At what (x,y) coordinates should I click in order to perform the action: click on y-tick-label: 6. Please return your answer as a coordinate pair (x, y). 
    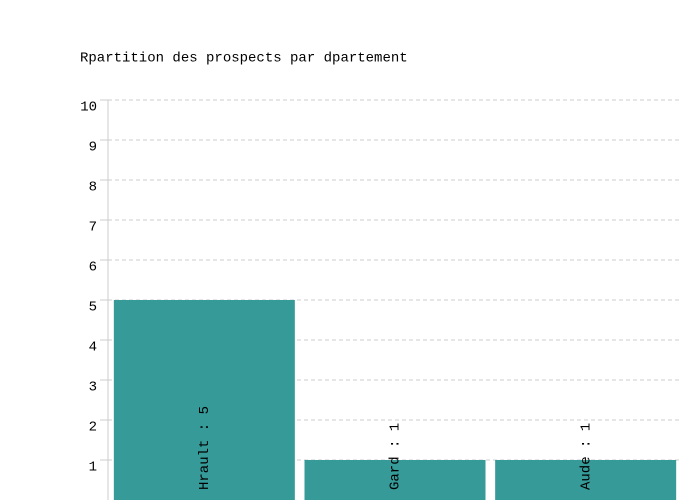
    Looking at the image, I should click on (93, 268).